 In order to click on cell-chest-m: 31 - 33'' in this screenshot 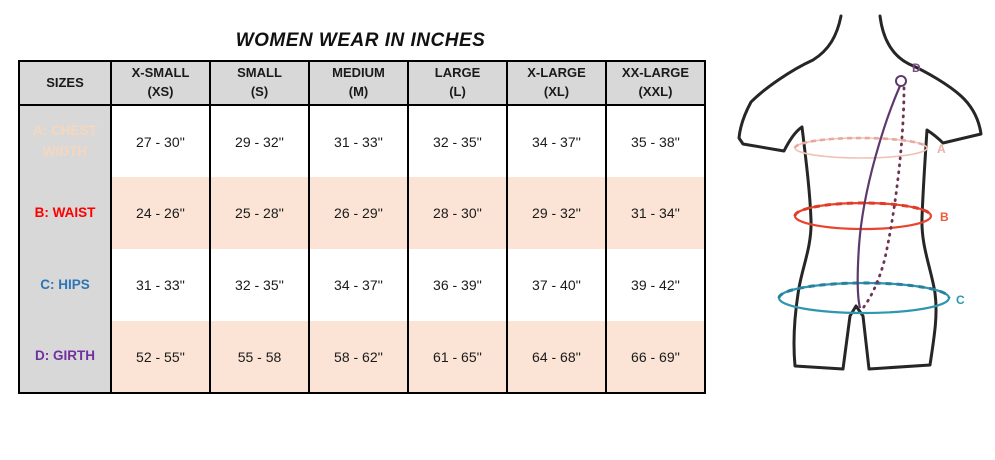, I will do `click(358, 141)`.